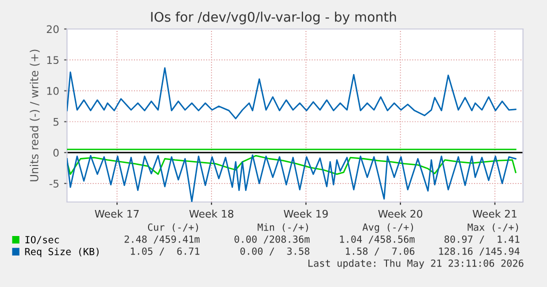 The width and height of the screenshot is (547, 287). What do you see at coordinates (211, 214) in the screenshot?
I see `x-tick-label: Week 18` at bounding box center [211, 214].